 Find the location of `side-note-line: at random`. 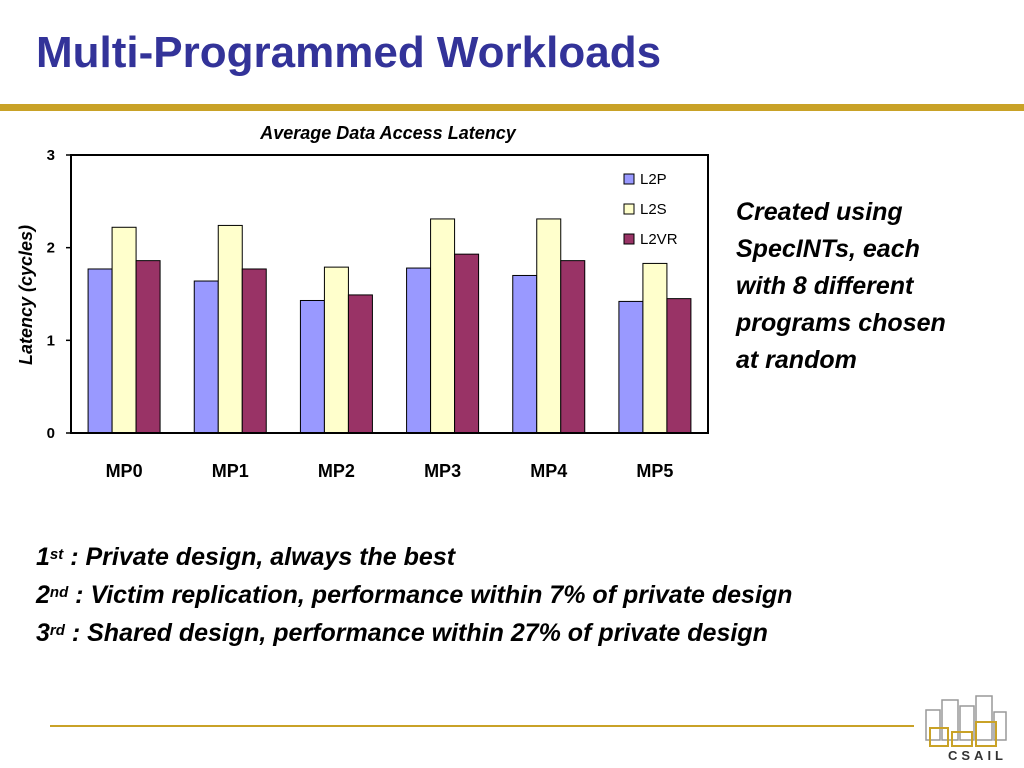

side-note-line: at random is located at coordinates (796, 360).